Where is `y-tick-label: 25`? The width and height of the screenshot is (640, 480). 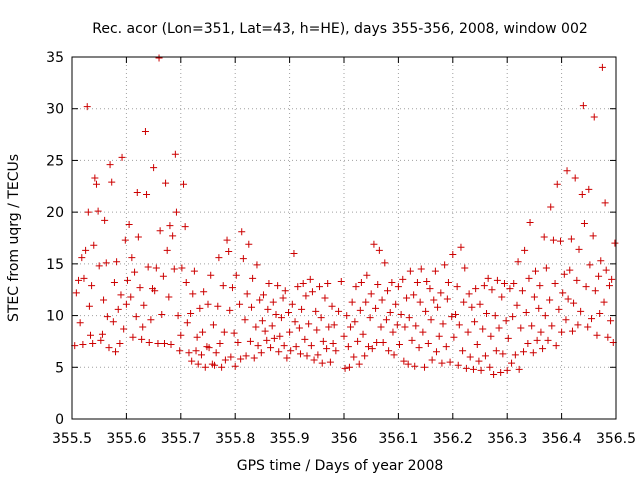
y-tick-label: 25 is located at coordinates (55, 161).